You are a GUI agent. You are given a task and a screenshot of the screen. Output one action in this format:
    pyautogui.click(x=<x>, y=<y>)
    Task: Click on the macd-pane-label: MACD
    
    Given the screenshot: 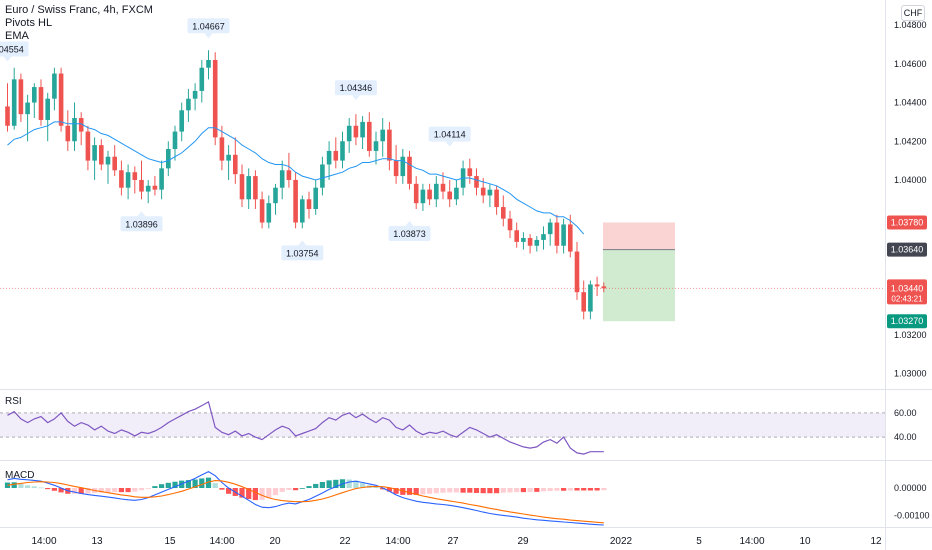 What is the action you would take?
    pyautogui.click(x=20, y=475)
    